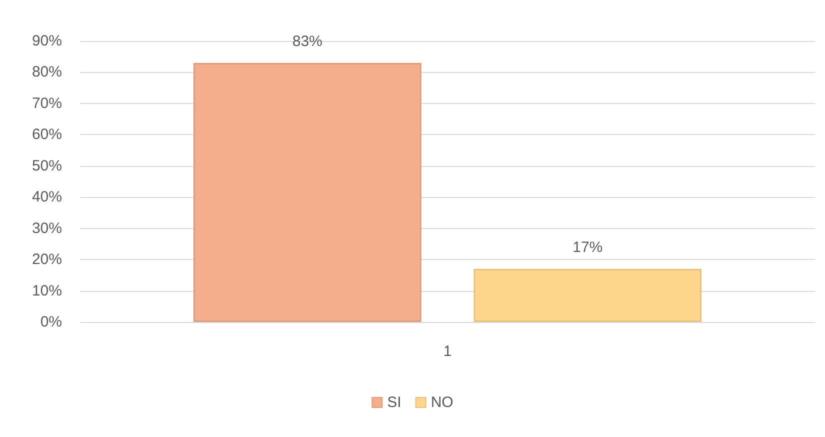  Describe the element at coordinates (47, 197) in the screenshot. I see `y-tick-label: 40%` at that location.